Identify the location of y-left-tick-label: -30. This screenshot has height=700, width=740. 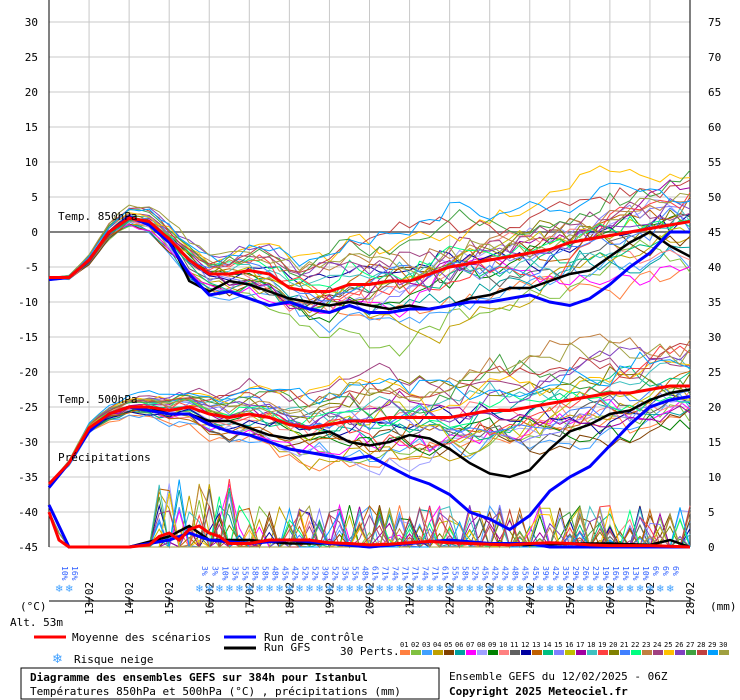
(28, 442).